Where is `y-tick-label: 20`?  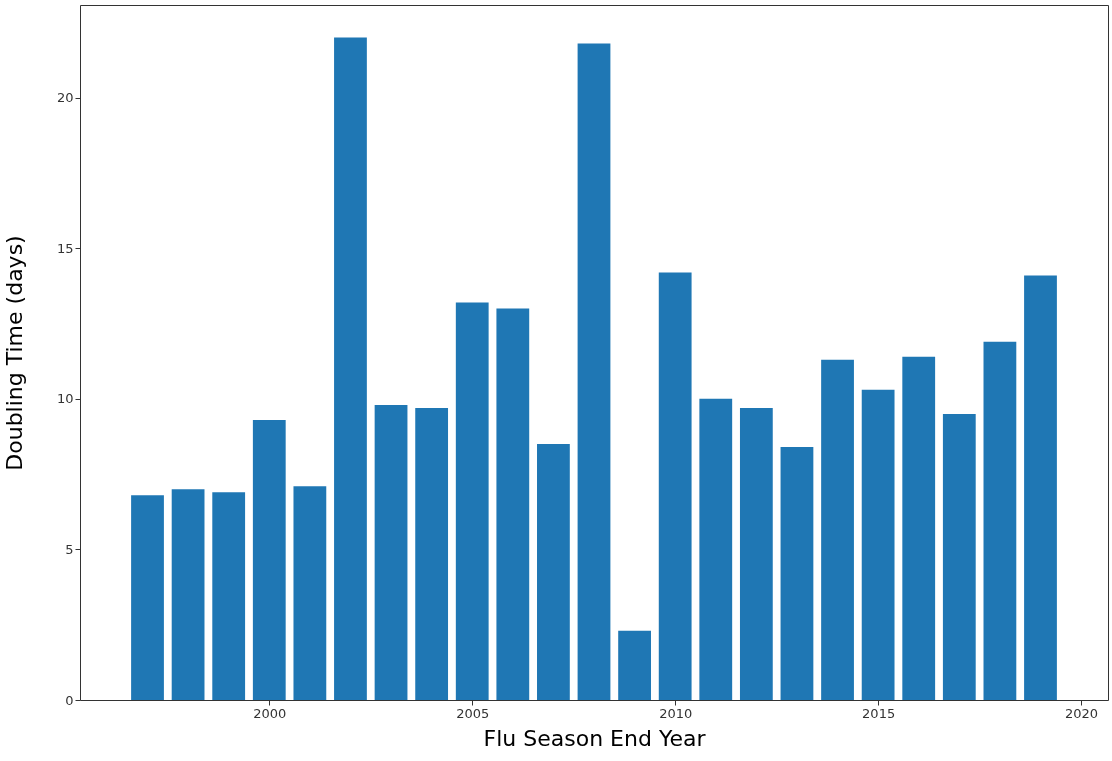 y-tick-label: 20 is located at coordinates (65, 98).